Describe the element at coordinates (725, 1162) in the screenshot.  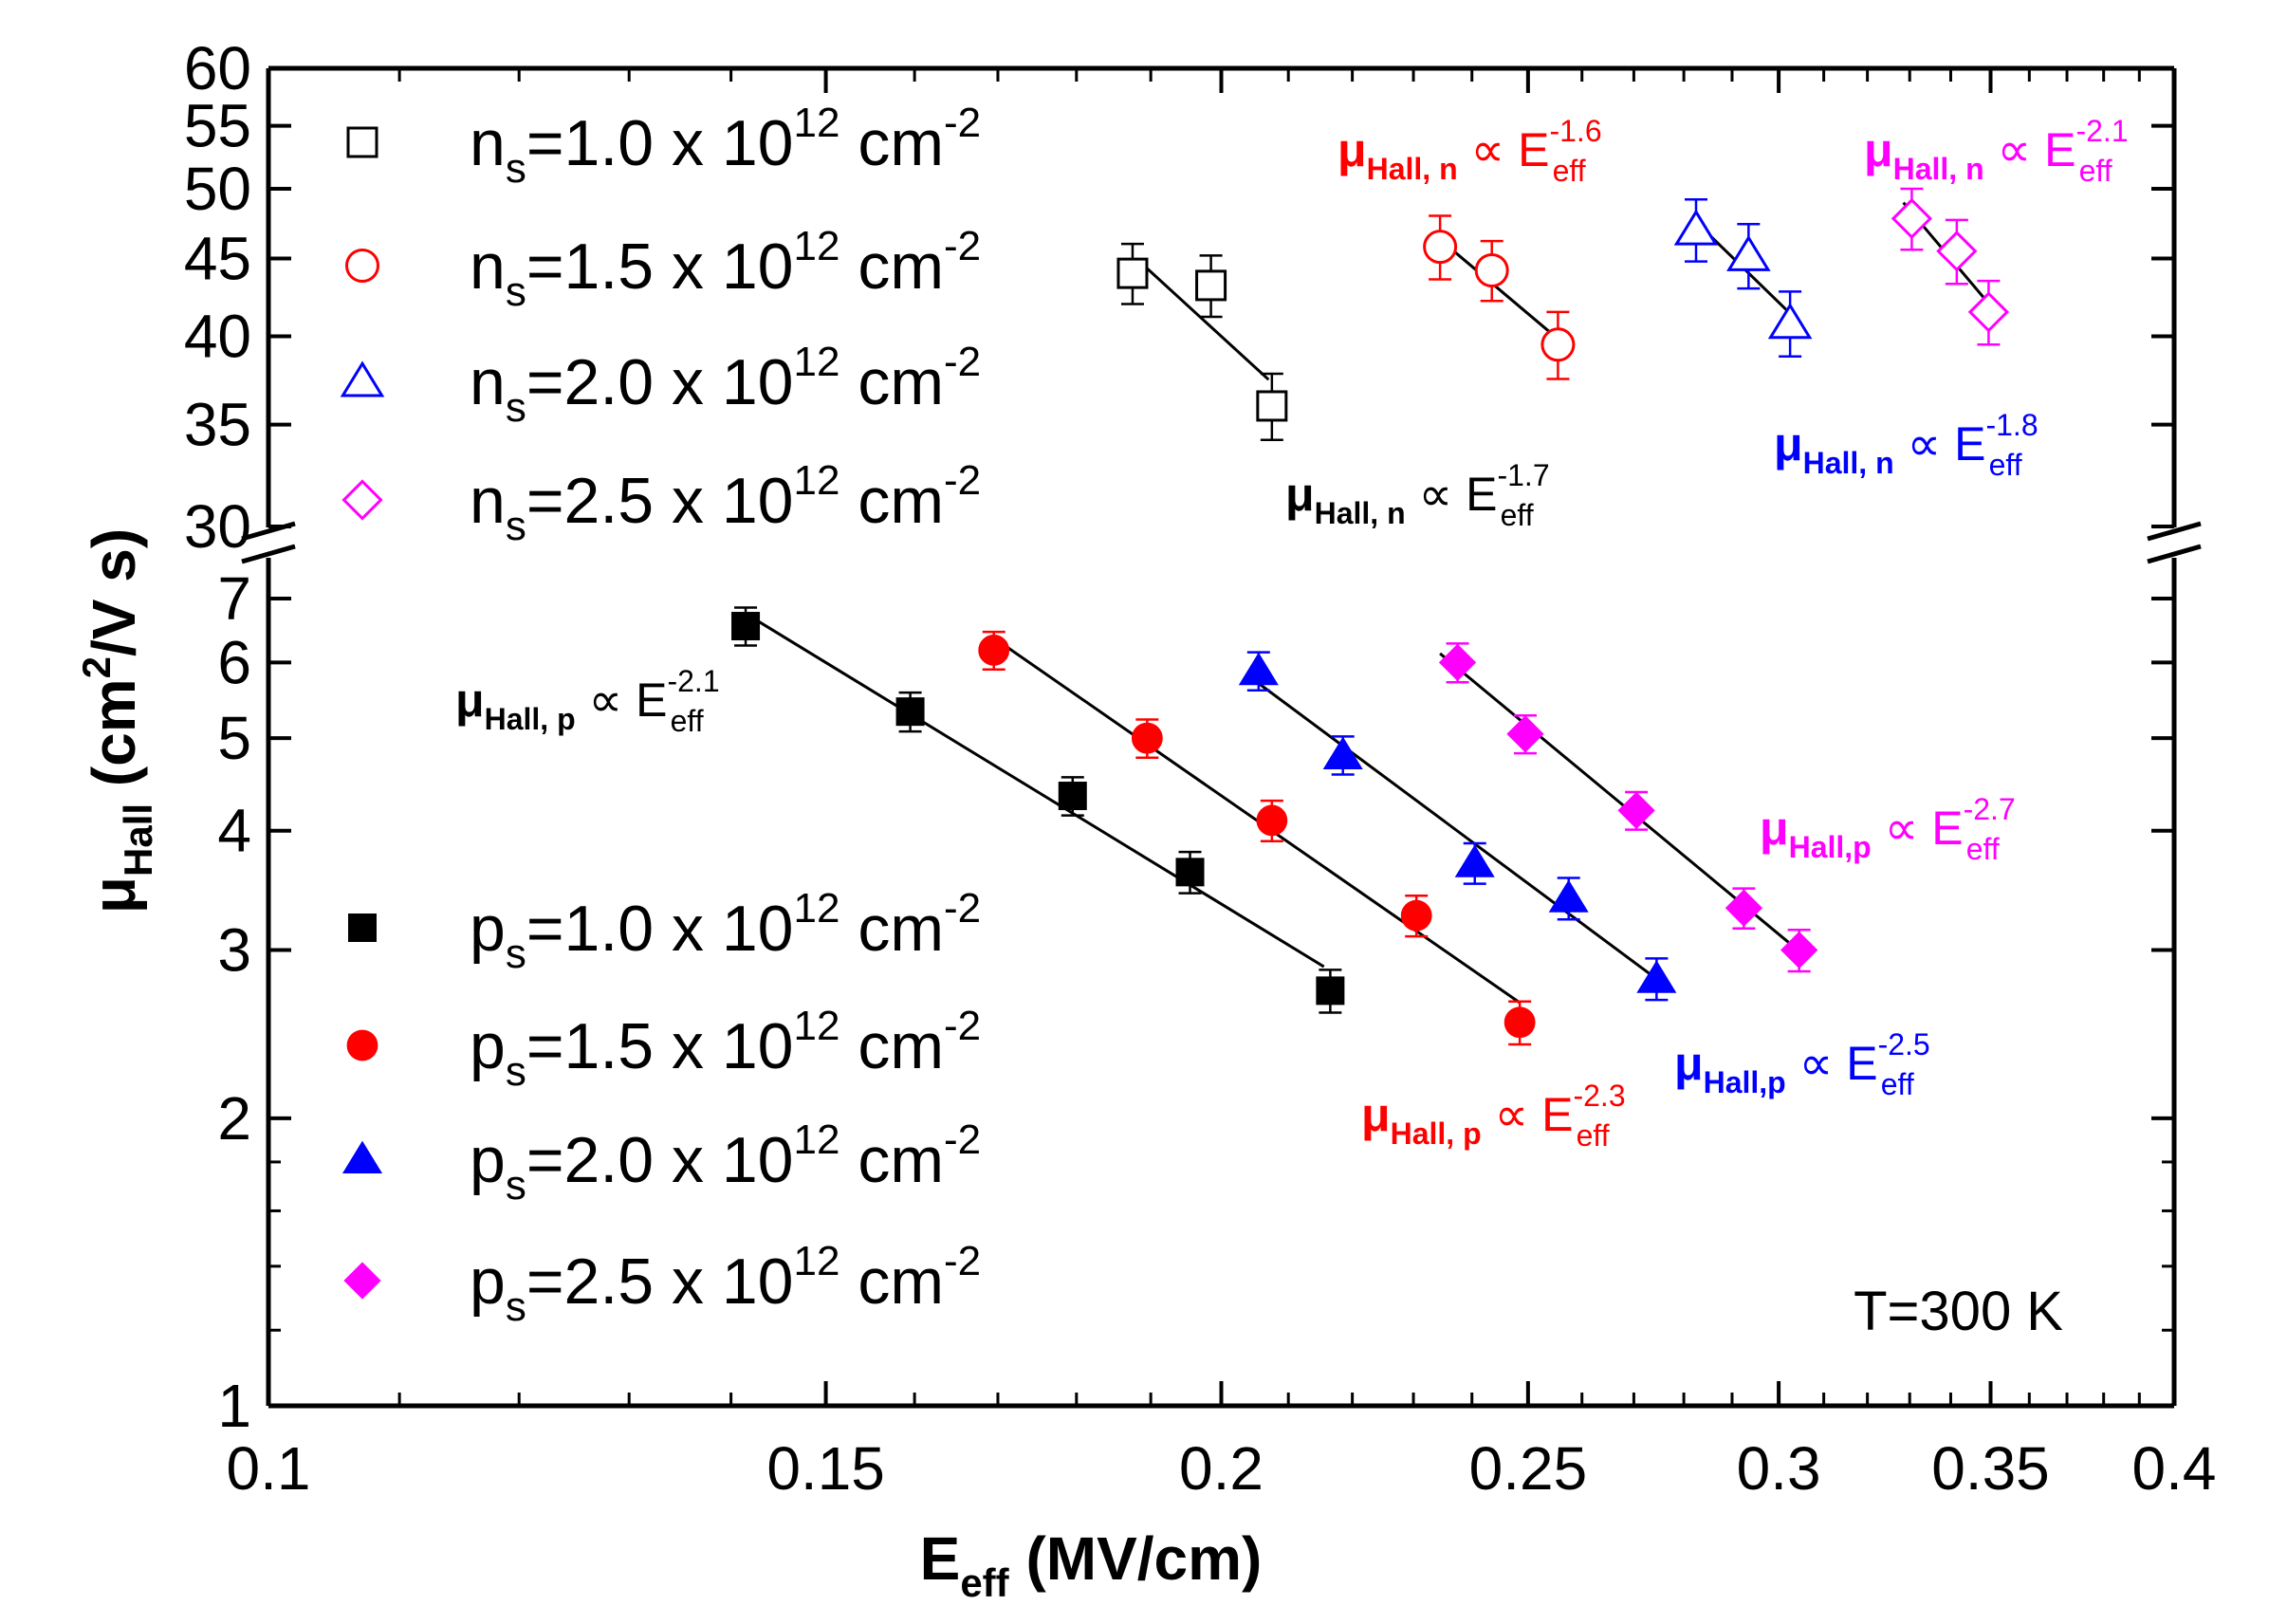
I see `legend-label: ps=2.0 x 1012 cm-2` at that location.